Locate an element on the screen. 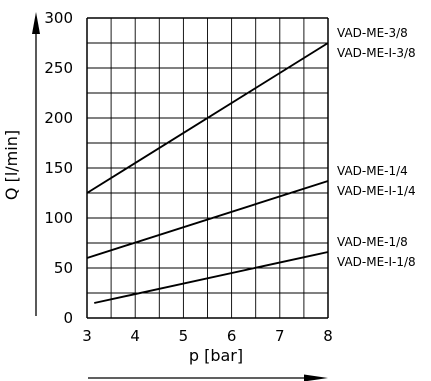 Image resolution: width=431 pixels, height=381 pixels. y-tick-label: 200 is located at coordinates (58, 118).